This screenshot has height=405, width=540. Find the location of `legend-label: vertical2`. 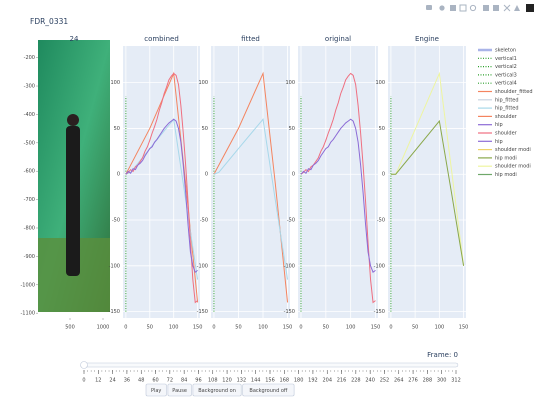

legend-label: vertical2 is located at coordinates (506, 67).